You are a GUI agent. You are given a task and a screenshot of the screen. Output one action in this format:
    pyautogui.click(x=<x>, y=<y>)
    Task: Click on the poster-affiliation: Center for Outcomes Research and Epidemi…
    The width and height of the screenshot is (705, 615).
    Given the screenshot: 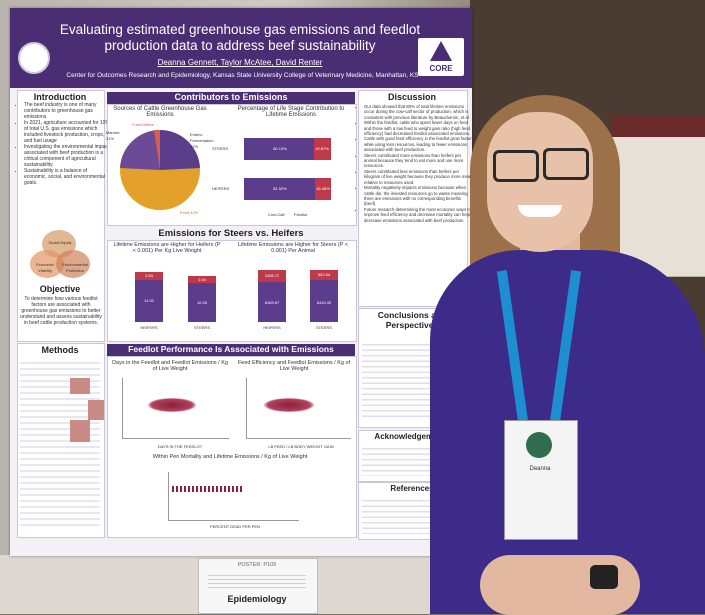 What is the action you would take?
    pyautogui.click(x=242, y=75)
    